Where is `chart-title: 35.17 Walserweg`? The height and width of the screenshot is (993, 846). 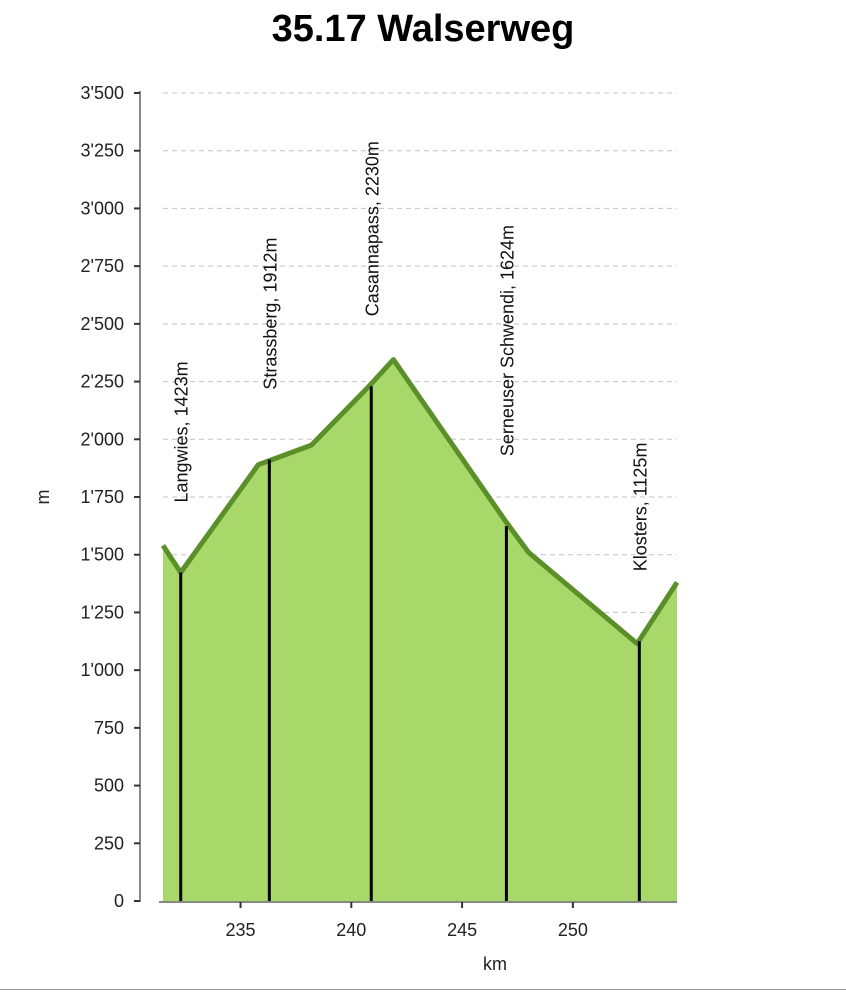 chart-title: 35.17 Walserweg is located at coordinates (423, 29).